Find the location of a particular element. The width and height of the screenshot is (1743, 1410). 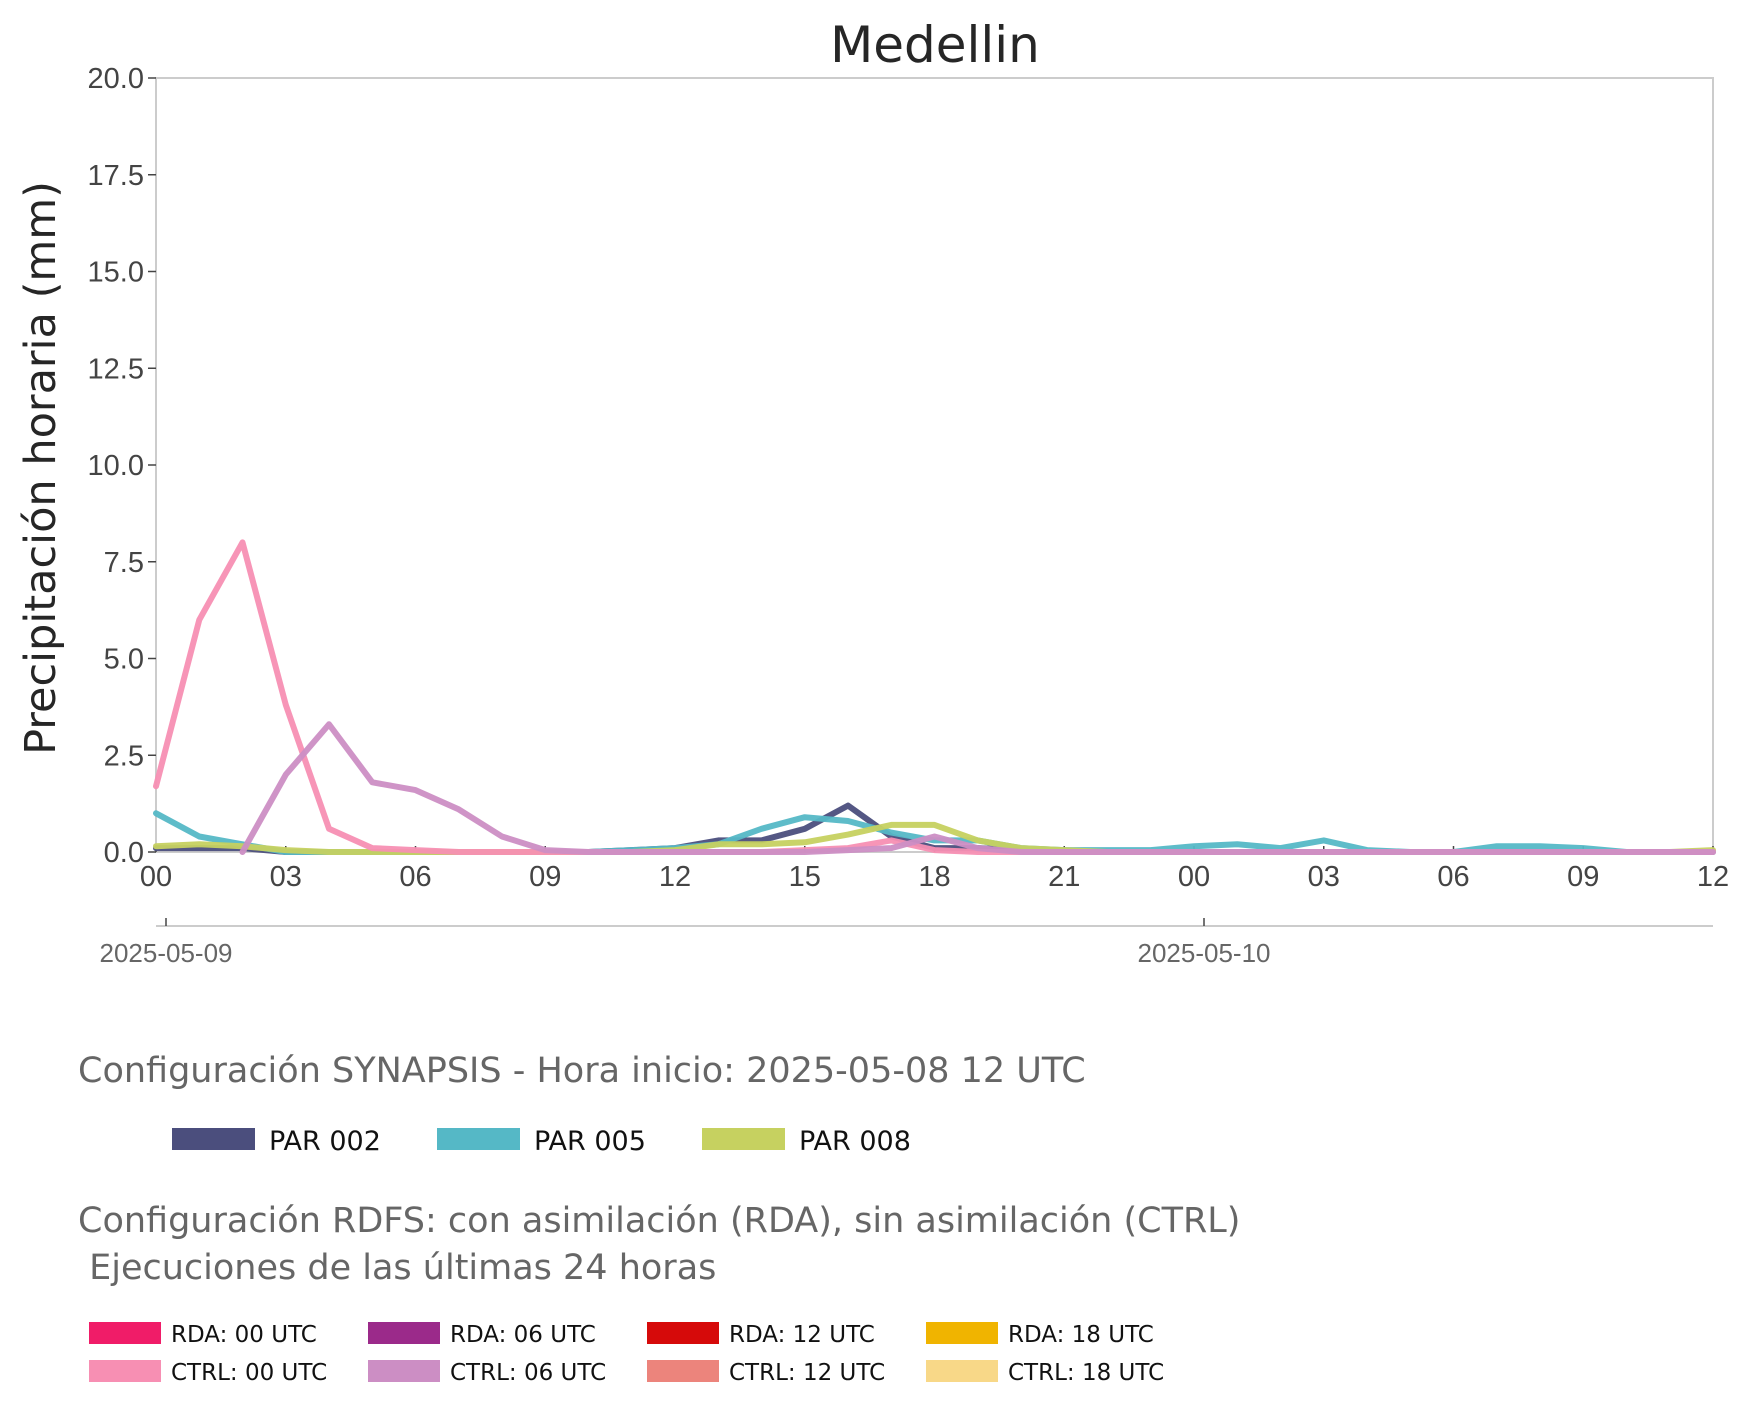

synapsis-legend: PAR 002 PAR 005 PAR 008 is located at coordinates (541, 1141).